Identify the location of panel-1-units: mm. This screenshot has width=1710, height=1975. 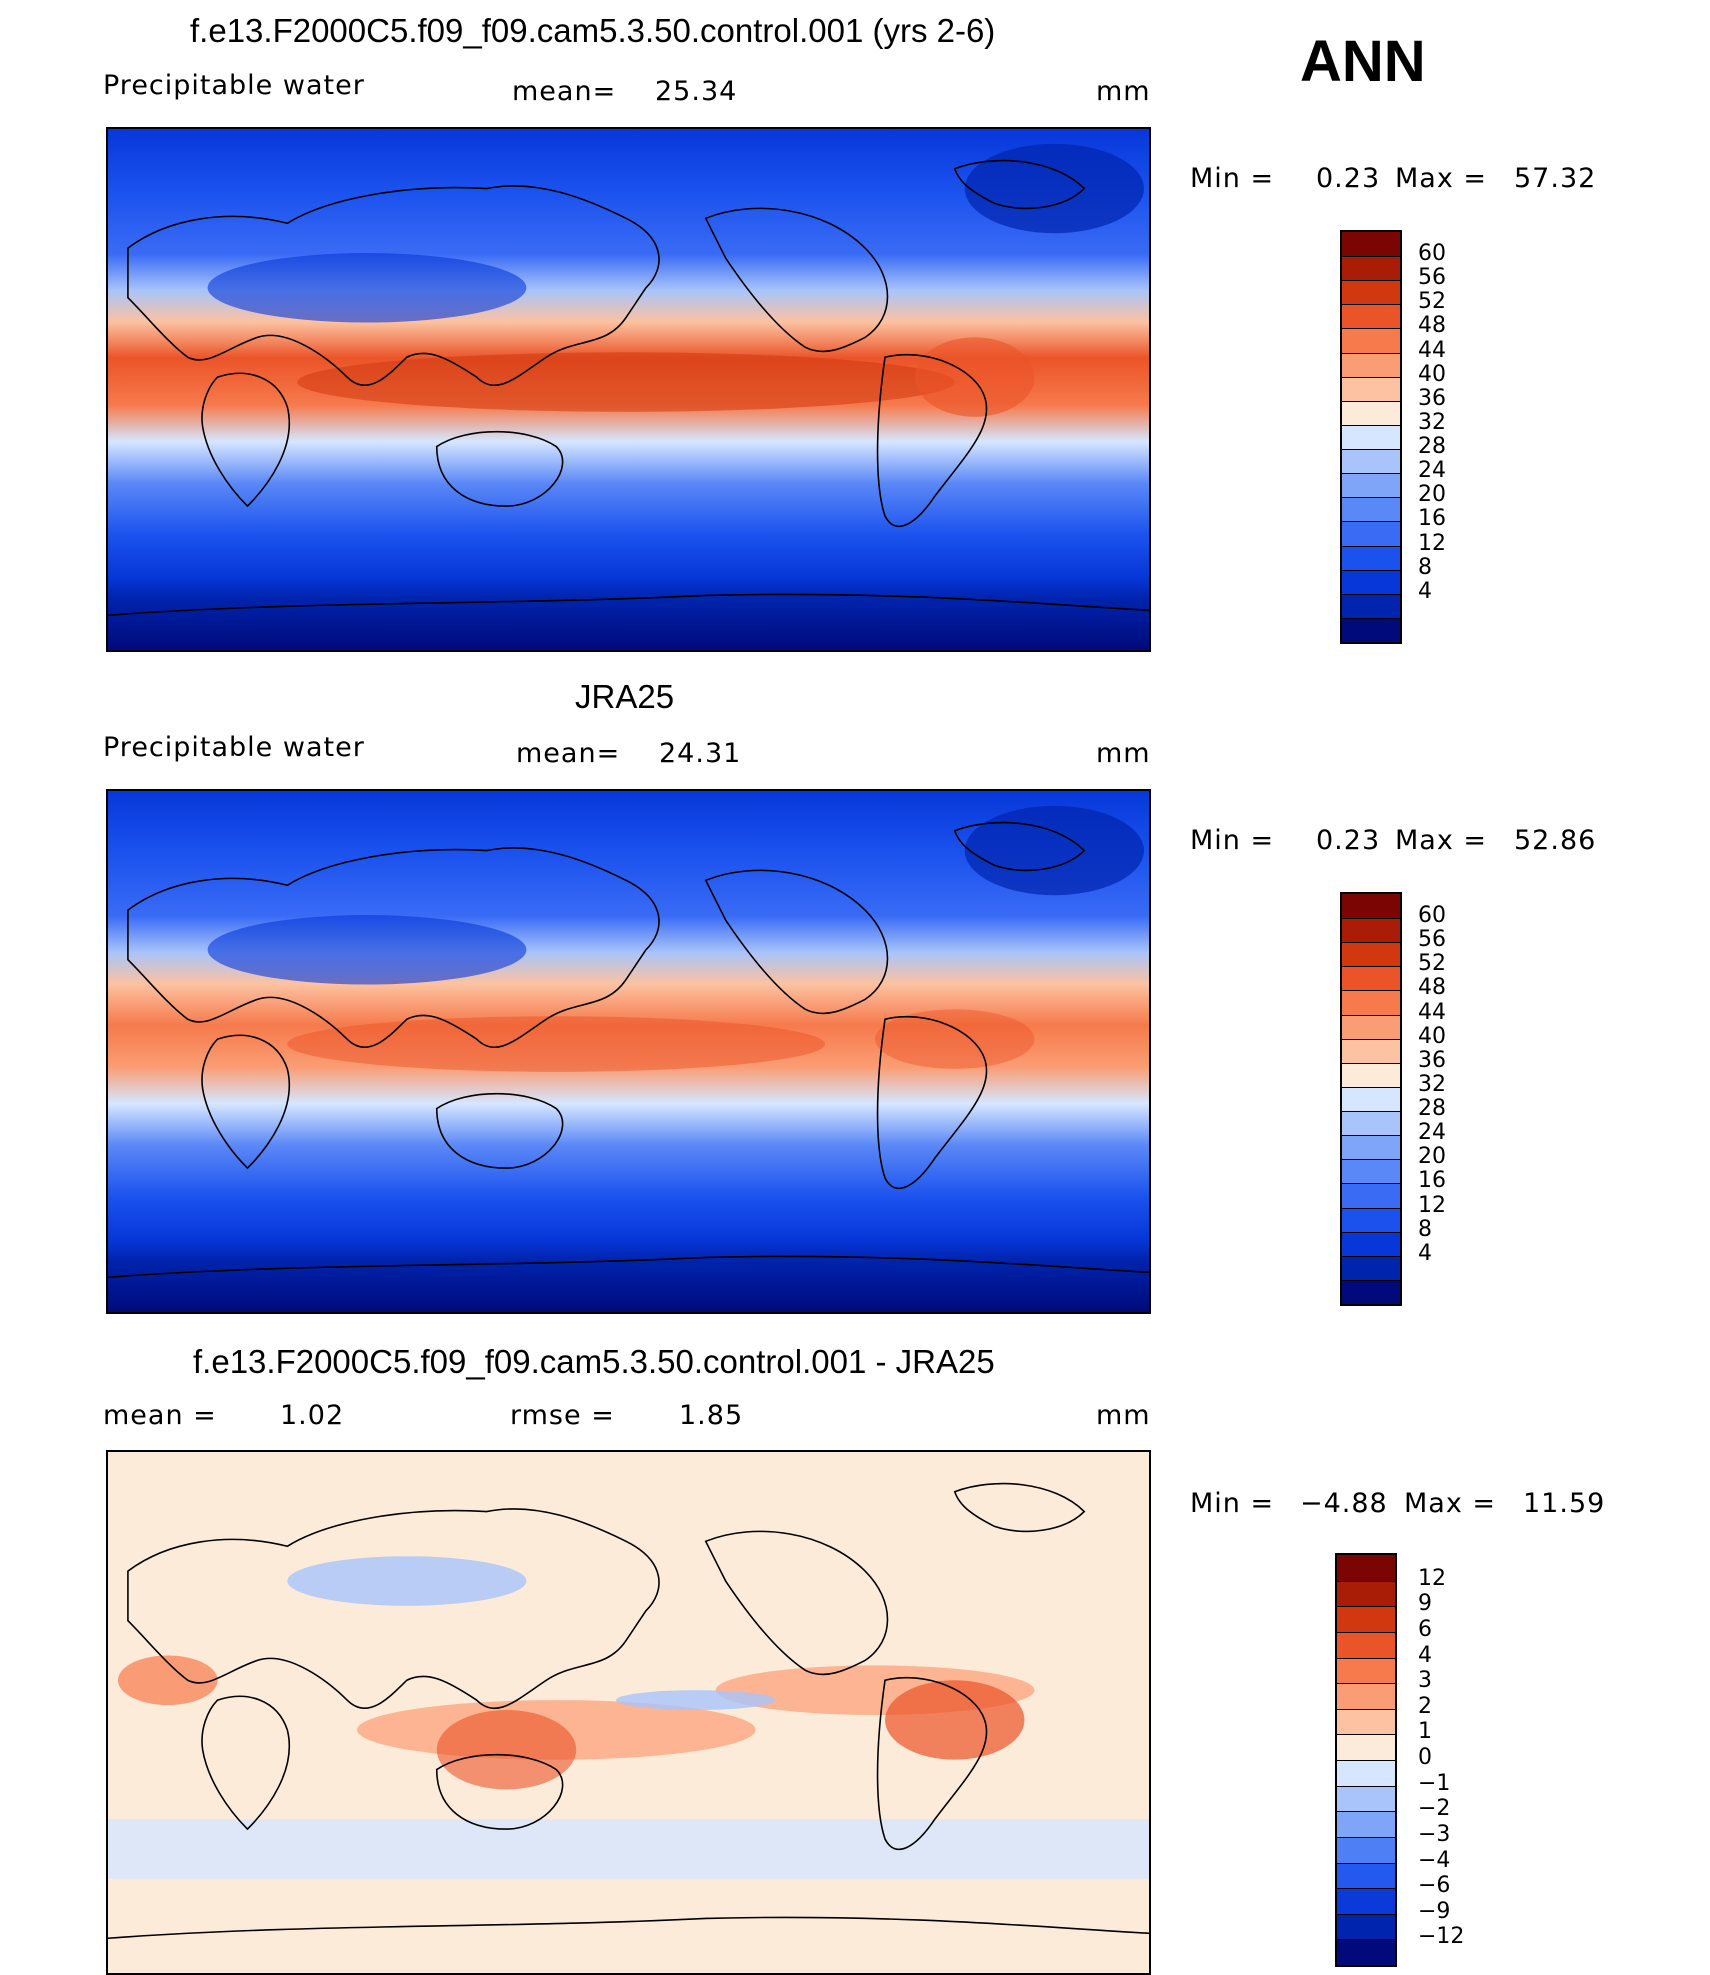
(1123, 91).